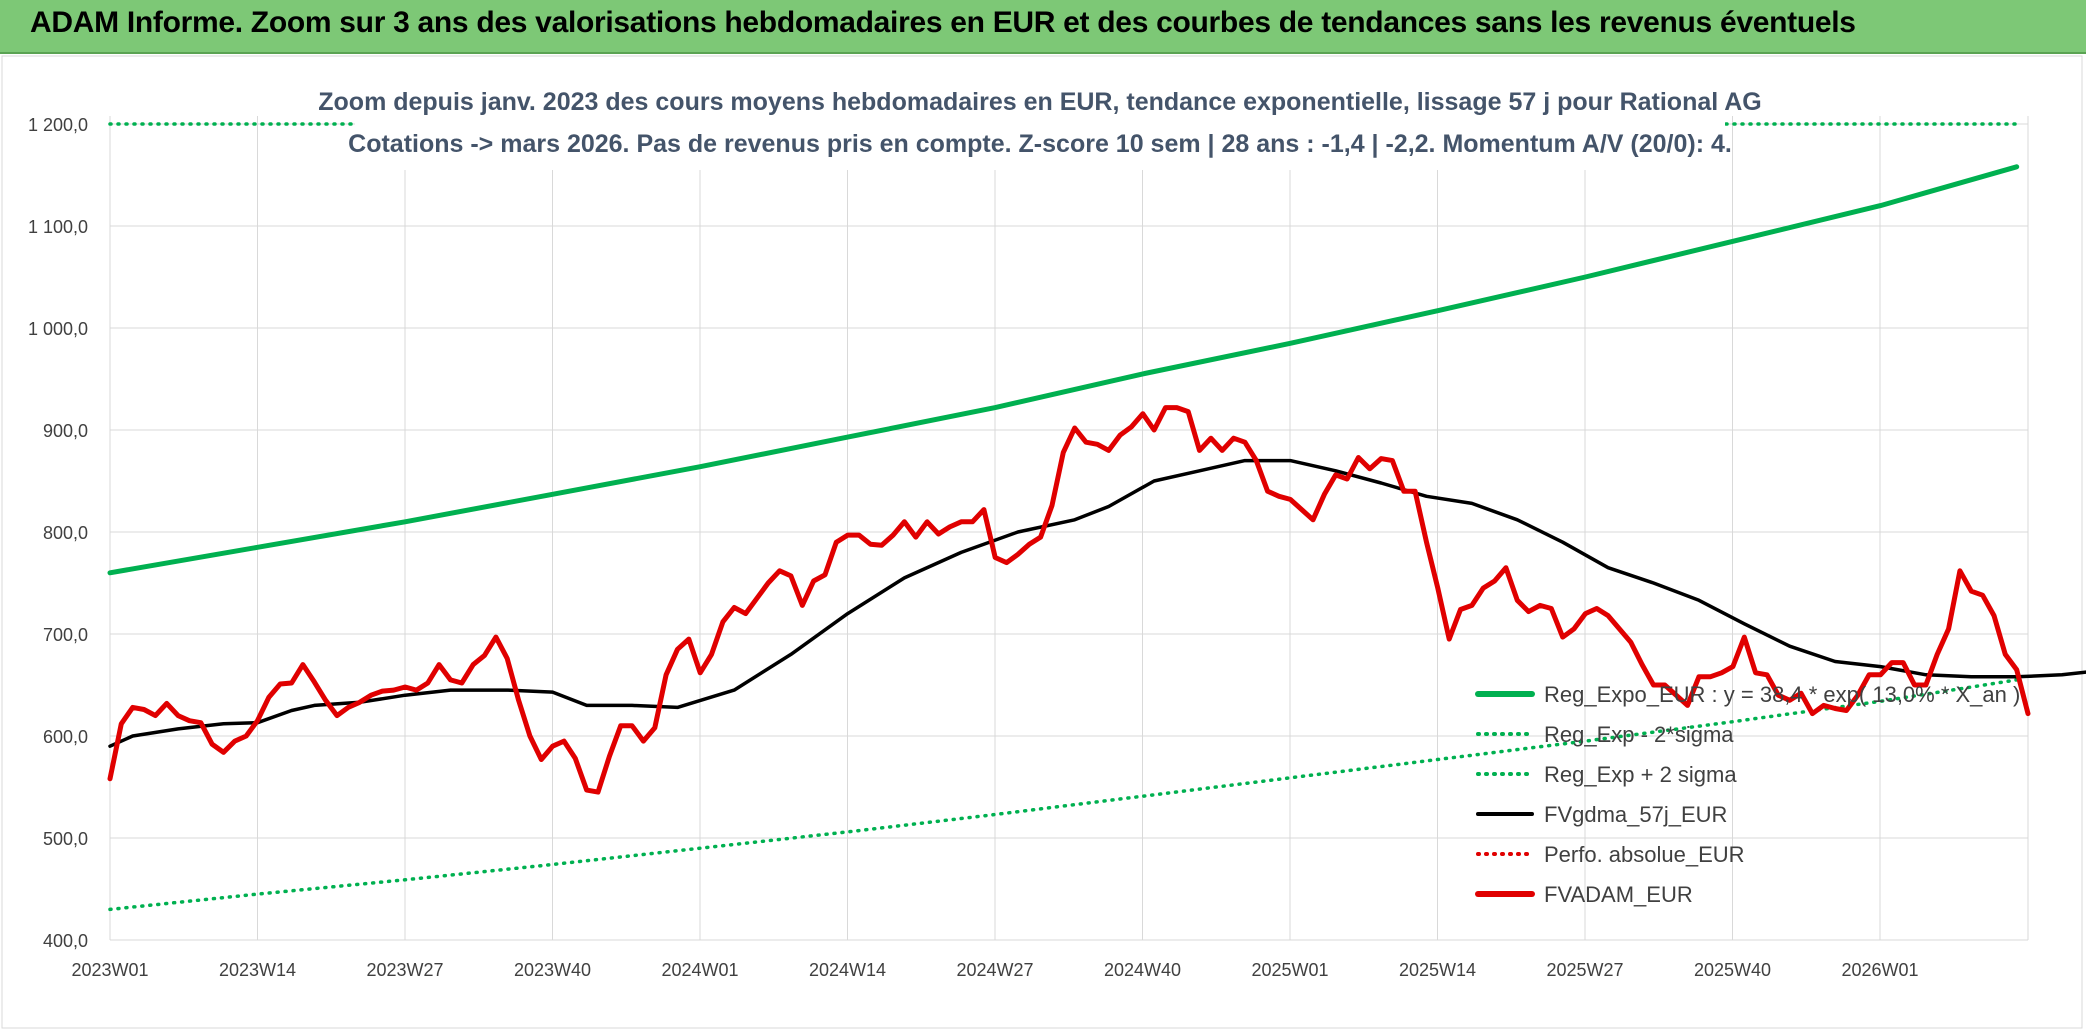 This screenshot has height=1031, width=2086. What do you see at coordinates (58, 329) in the screenshot?
I see `y-tick-label: 1 000,0` at bounding box center [58, 329].